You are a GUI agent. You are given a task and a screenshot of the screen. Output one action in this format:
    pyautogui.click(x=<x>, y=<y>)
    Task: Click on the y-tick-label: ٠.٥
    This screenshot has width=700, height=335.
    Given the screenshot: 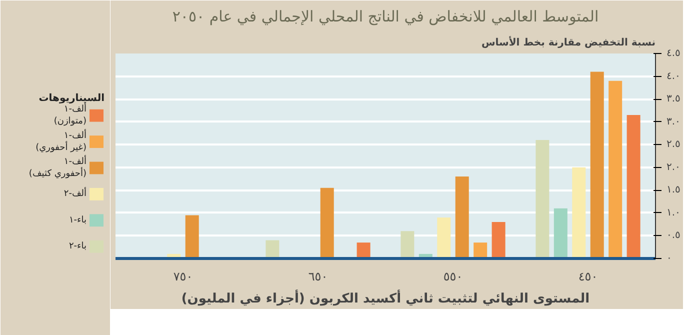 What is the action you would take?
    pyautogui.click(x=673, y=236)
    